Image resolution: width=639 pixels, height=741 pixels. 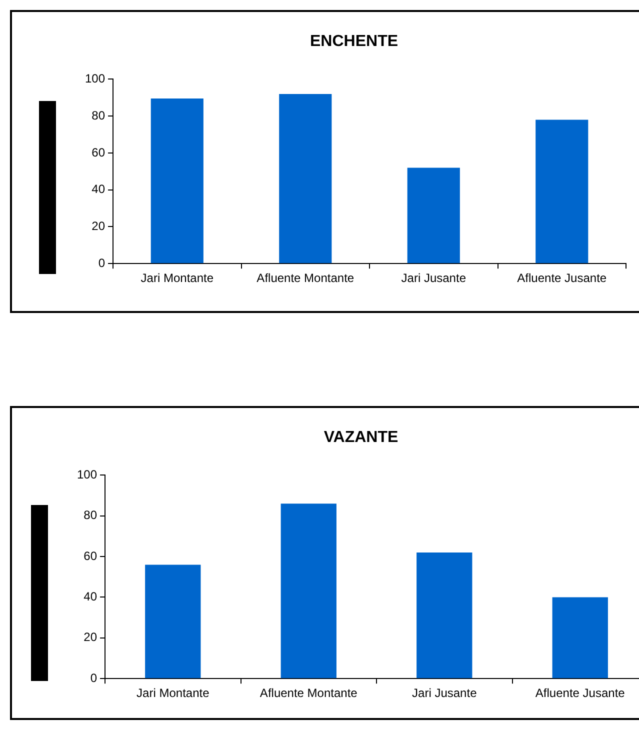 What do you see at coordinates (361, 437) in the screenshot?
I see `chart-title: VAZANTE` at bounding box center [361, 437].